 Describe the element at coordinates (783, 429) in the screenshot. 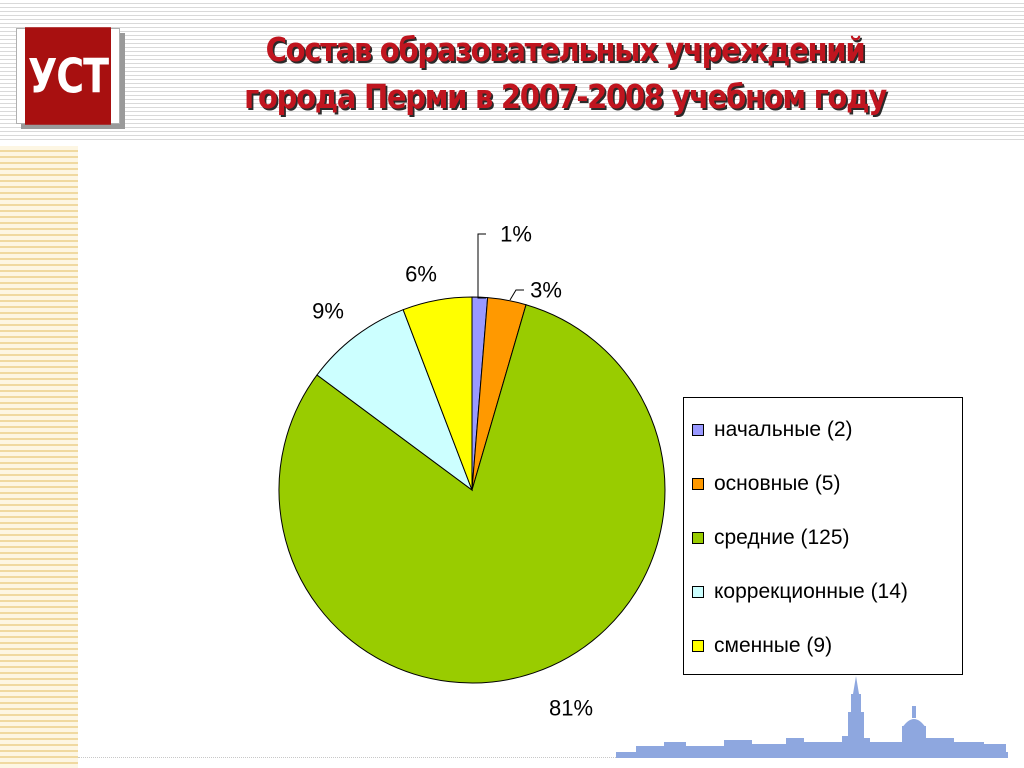

I see `legend-label: начальные (2)` at that location.